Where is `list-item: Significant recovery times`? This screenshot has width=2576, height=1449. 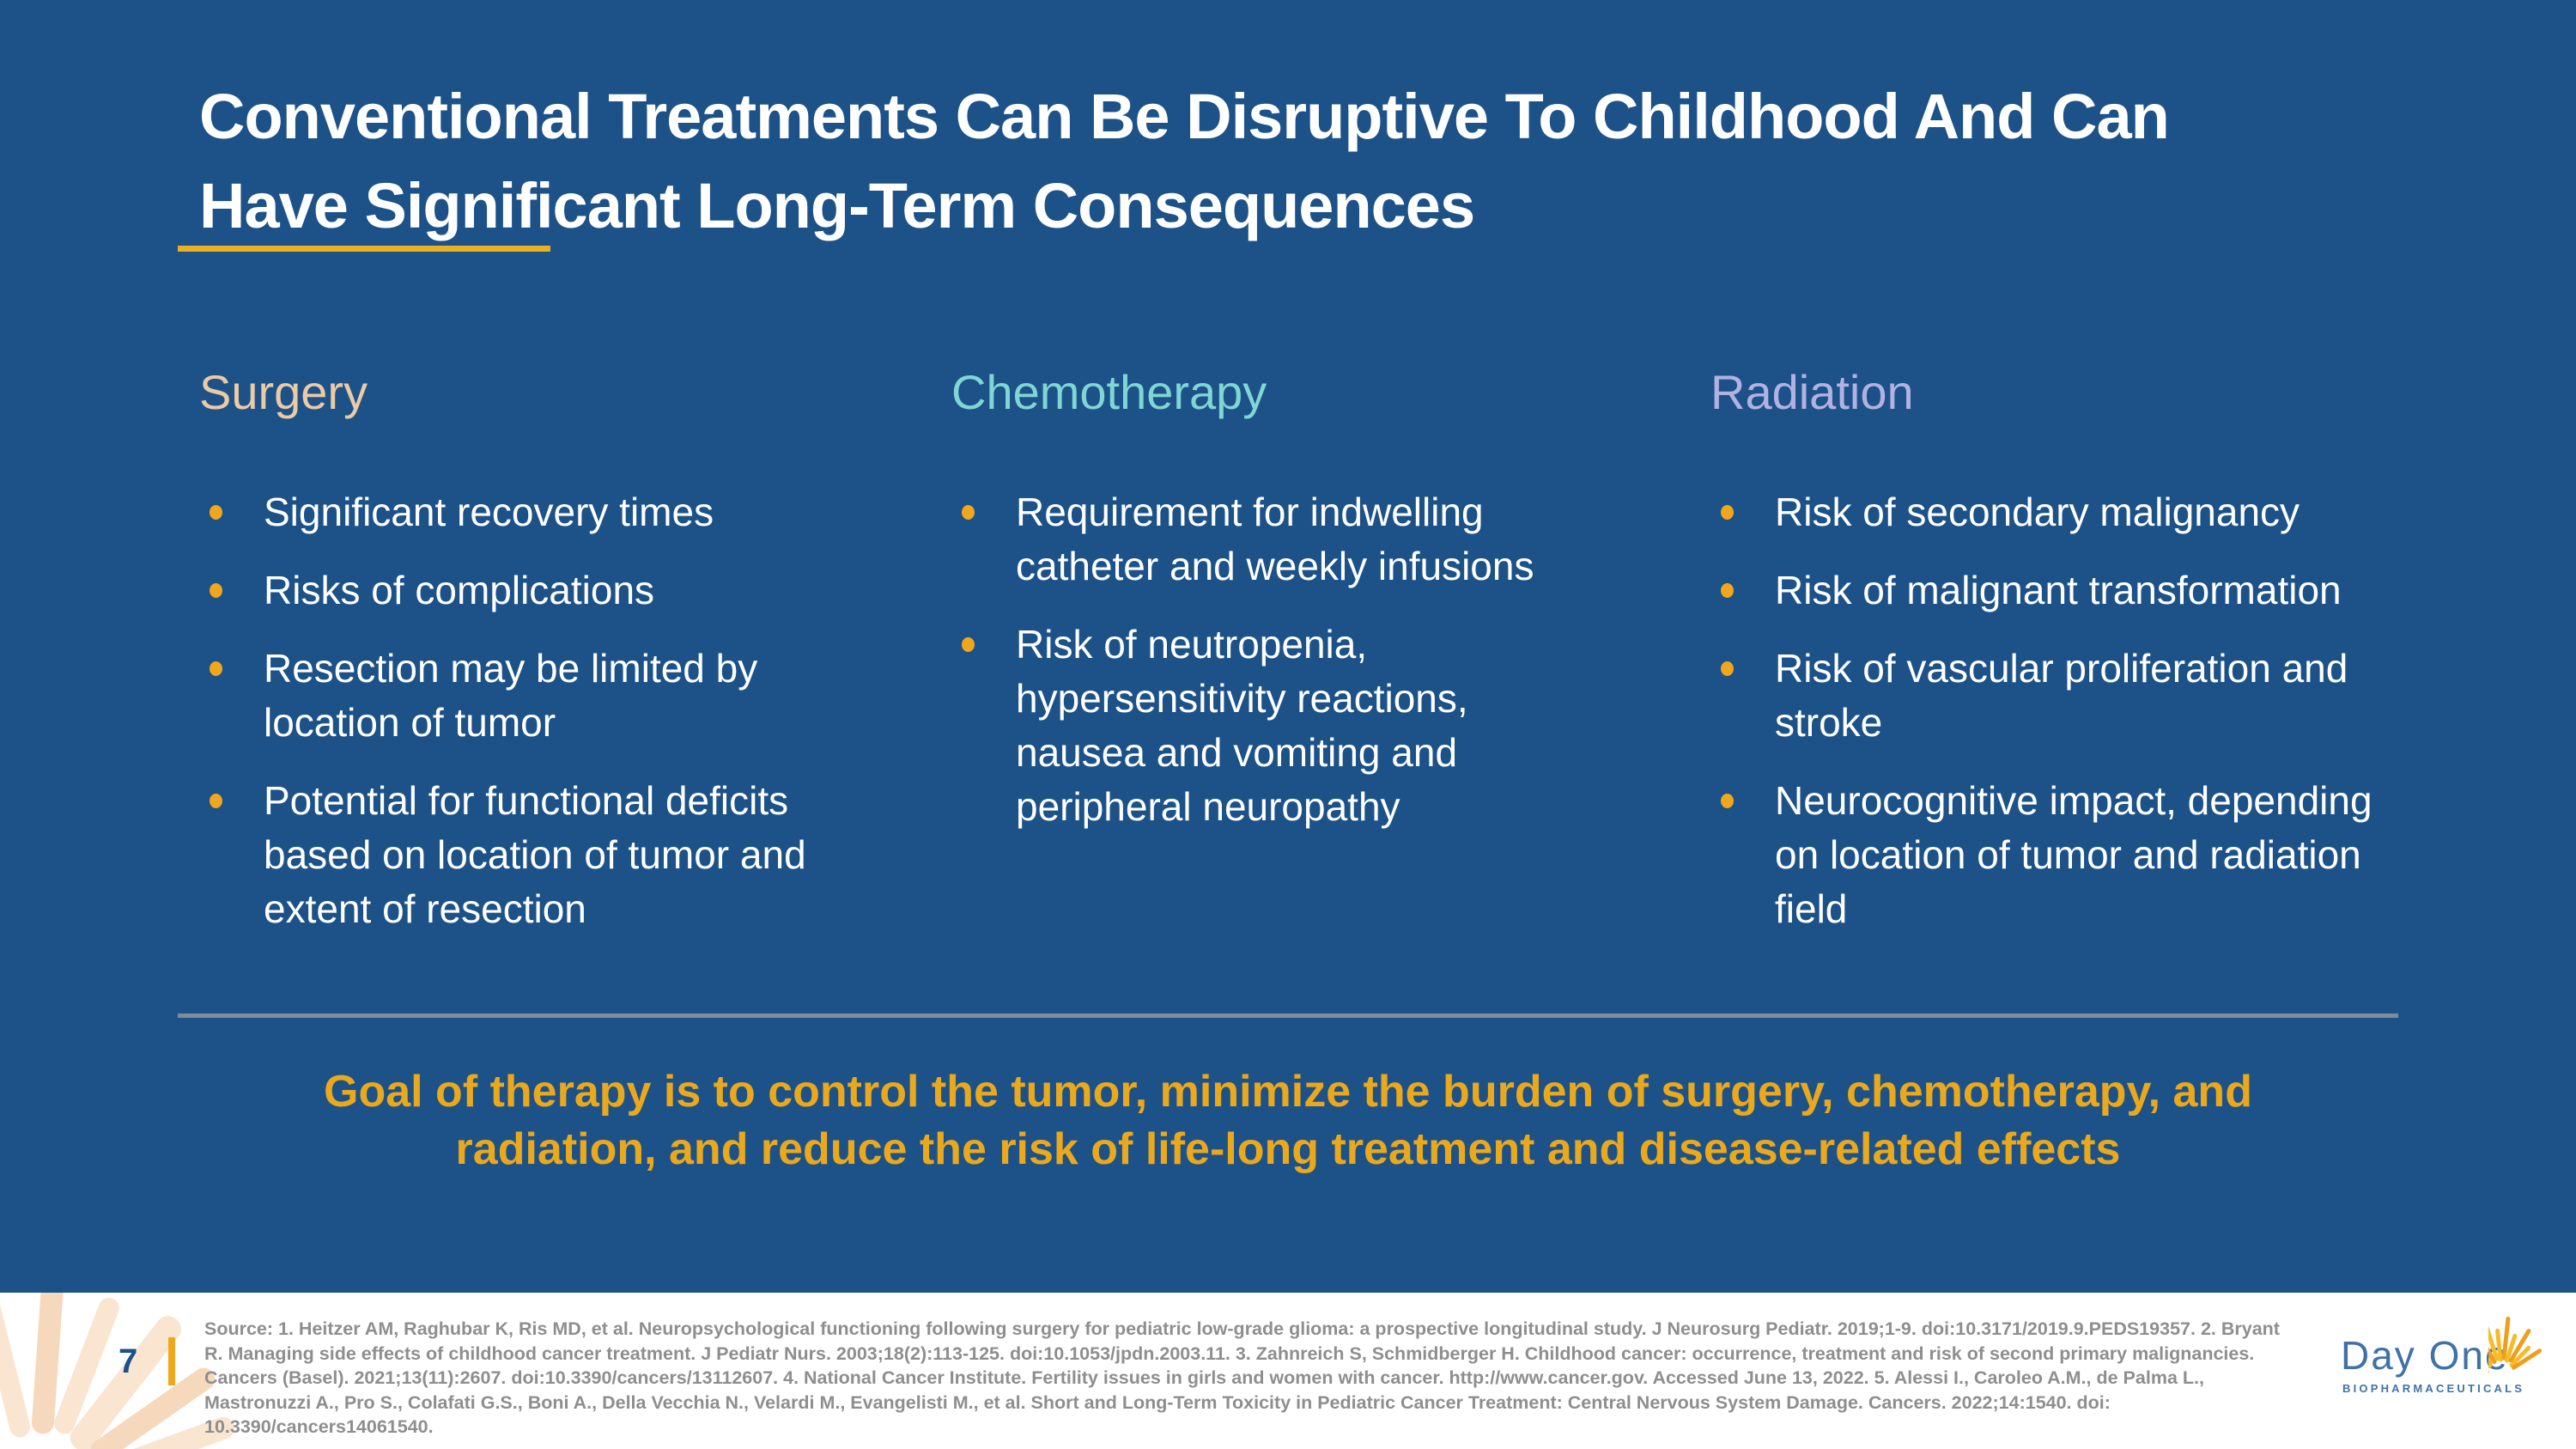 list-item: Significant recovery times is located at coordinates (538, 512).